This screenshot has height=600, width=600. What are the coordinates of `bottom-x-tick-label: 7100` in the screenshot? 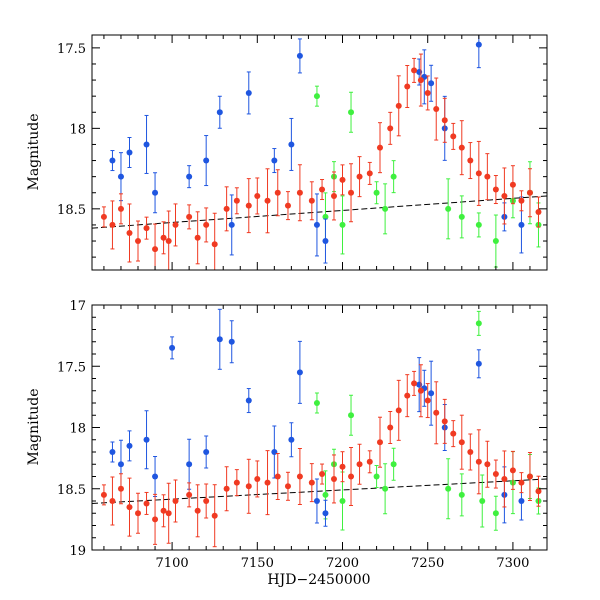 It's located at (172, 563).